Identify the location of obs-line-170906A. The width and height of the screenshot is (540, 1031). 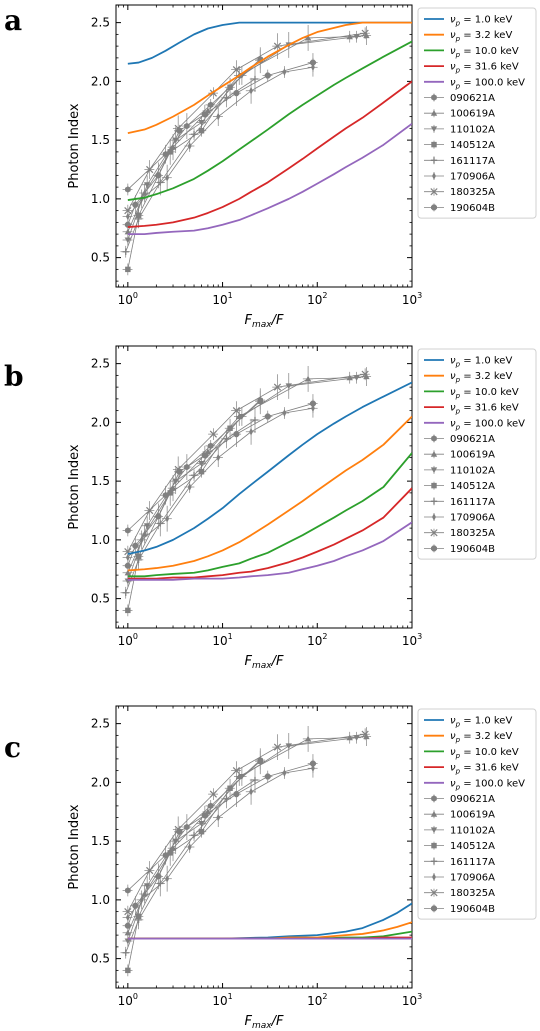
(220, 141).